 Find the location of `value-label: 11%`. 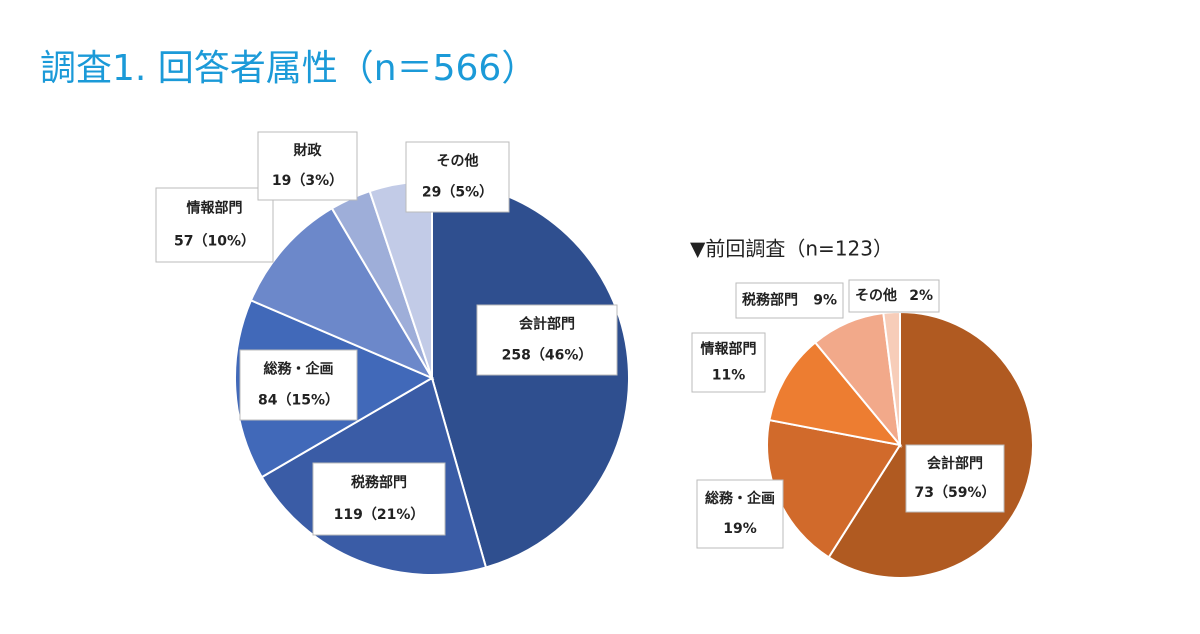

value-label: 11% is located at coordinates (729, 375).